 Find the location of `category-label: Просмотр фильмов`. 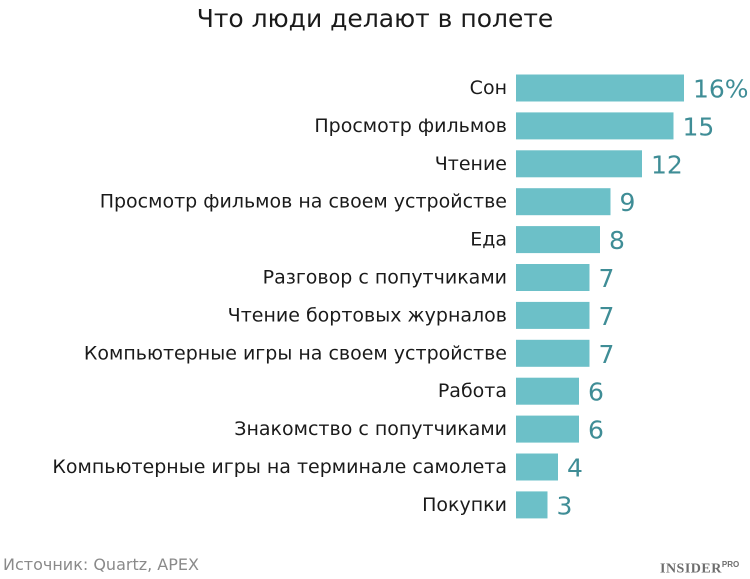

category-label: Просмотр фильмов is located at coordinates (410, 126).